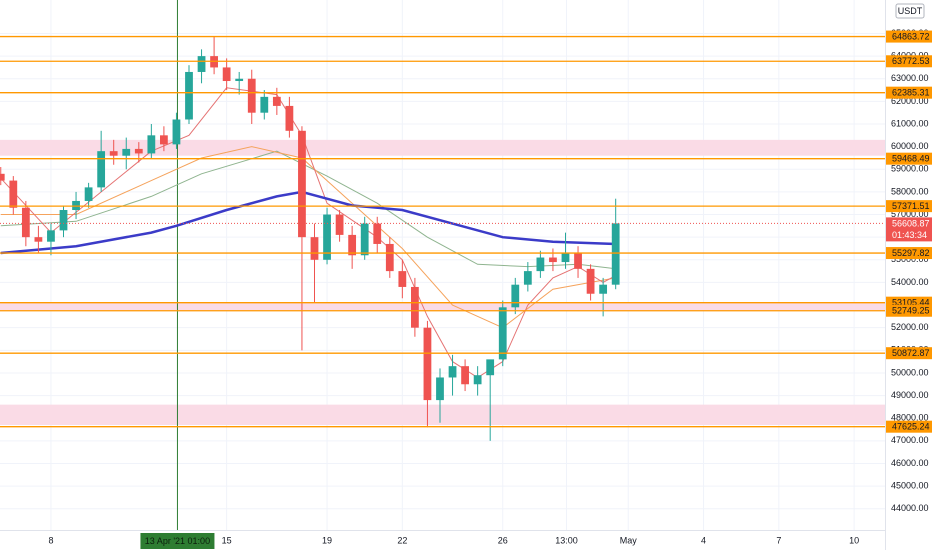  Describe the element at coordinates (629, 540) in the screenshot. I see `x-tick-label: May` at that location.